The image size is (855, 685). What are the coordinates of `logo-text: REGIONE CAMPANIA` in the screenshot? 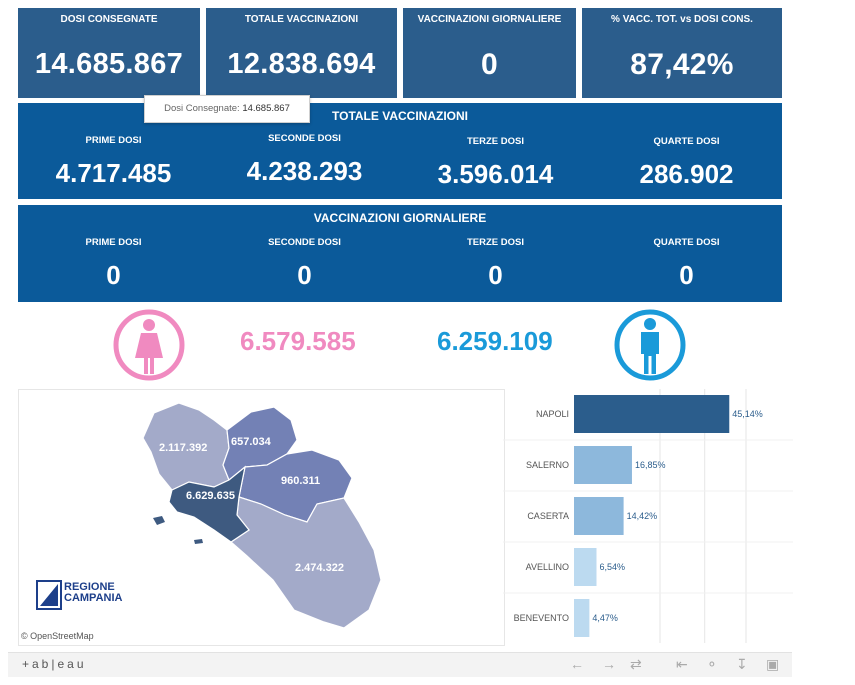 It's located at (93, 593).